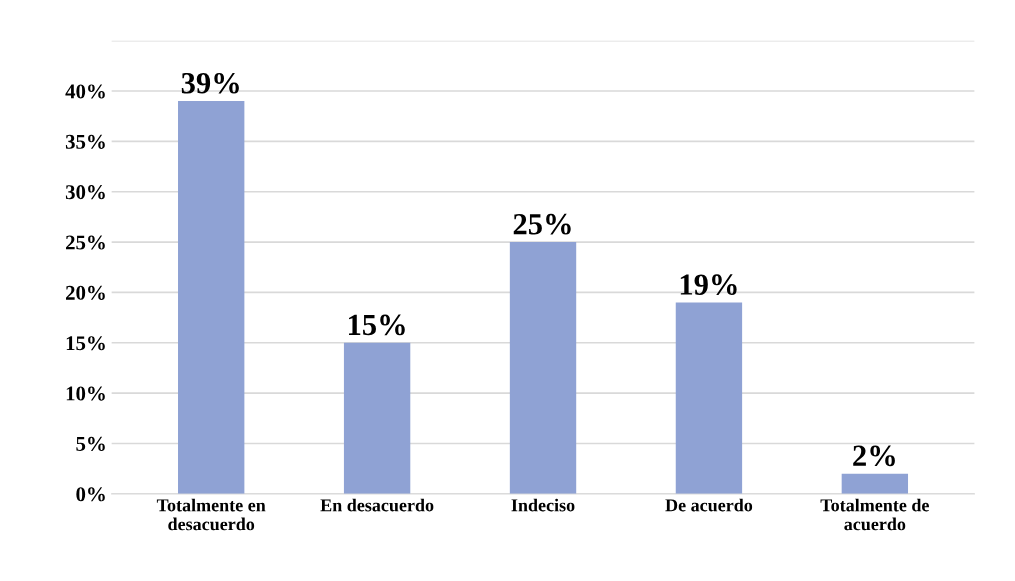  Describe the element at coordinates (211, 514) in the screenshot. I see `x-tick-label: Totalmente en desacuerdo` at that location.